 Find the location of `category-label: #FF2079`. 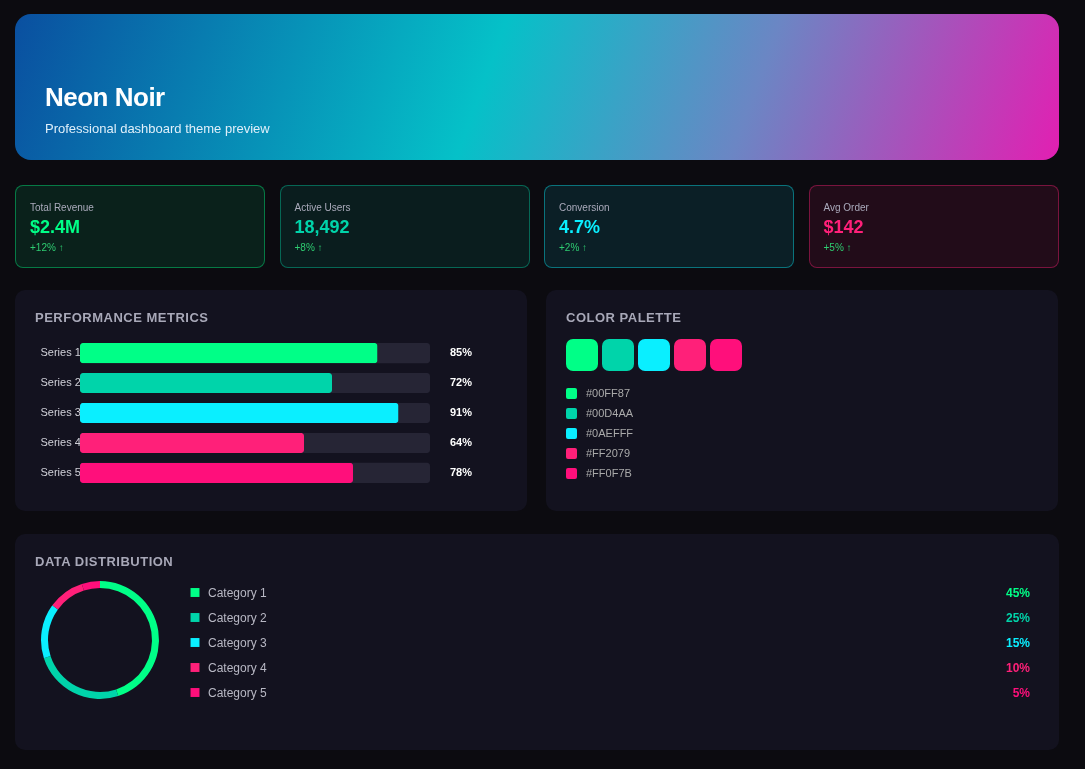

category-label: #FF2079 is located at coordinates (608, 453).